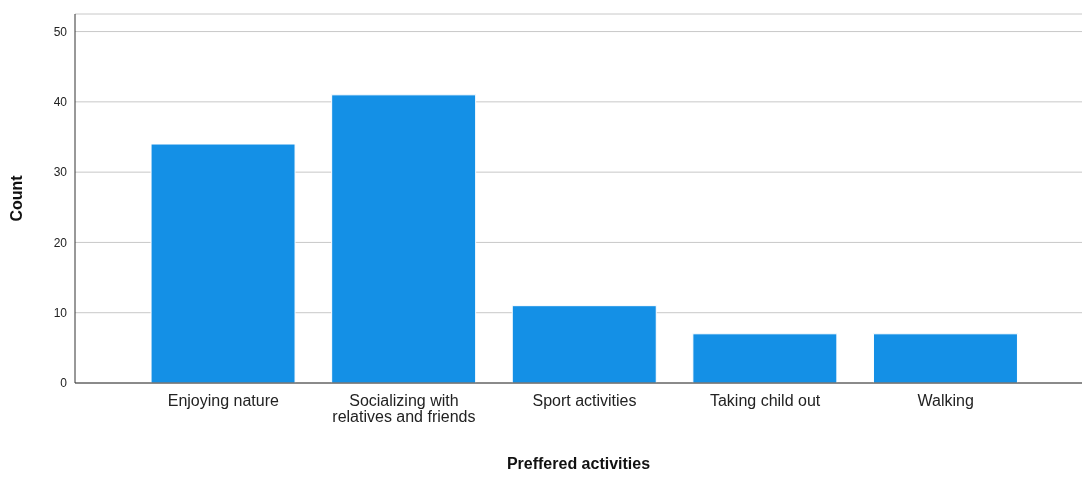 The width and height of the screenshot is (1090, 487). Describe the element at coordinates (60, 102) in the screenshot. I see `y-tick-label: 40` at that location.